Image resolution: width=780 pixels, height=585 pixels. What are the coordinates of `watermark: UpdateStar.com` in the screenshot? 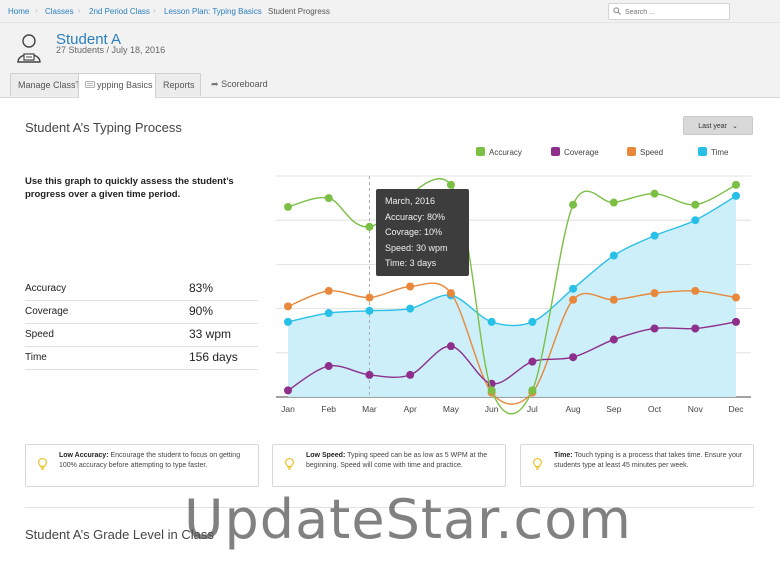 It's located at (408, 519).